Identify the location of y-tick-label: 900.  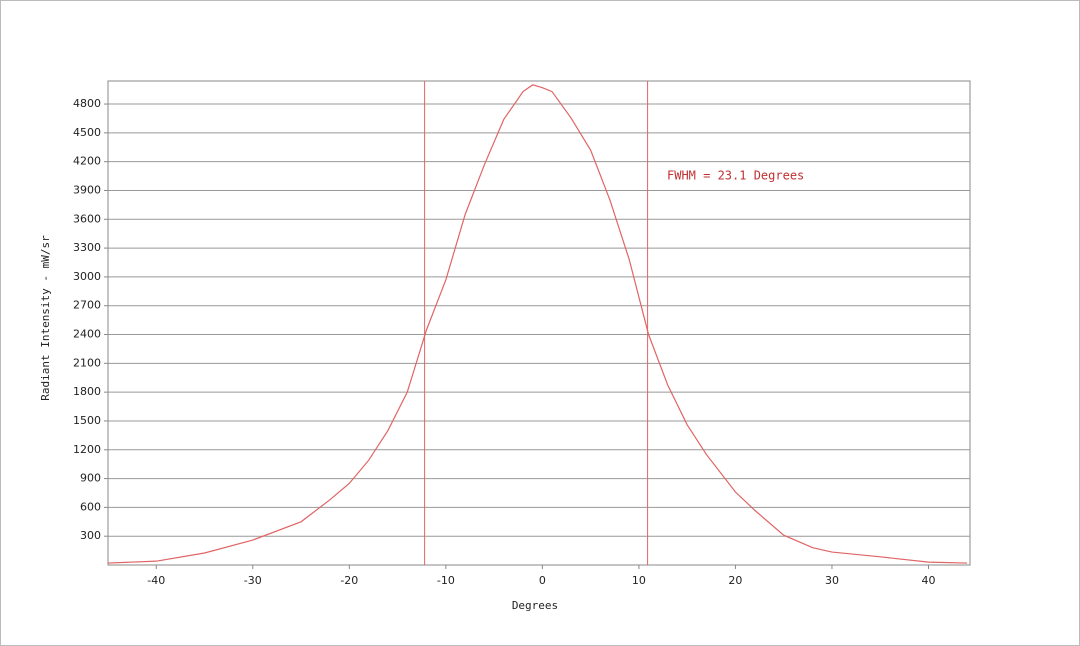
(90, 478).